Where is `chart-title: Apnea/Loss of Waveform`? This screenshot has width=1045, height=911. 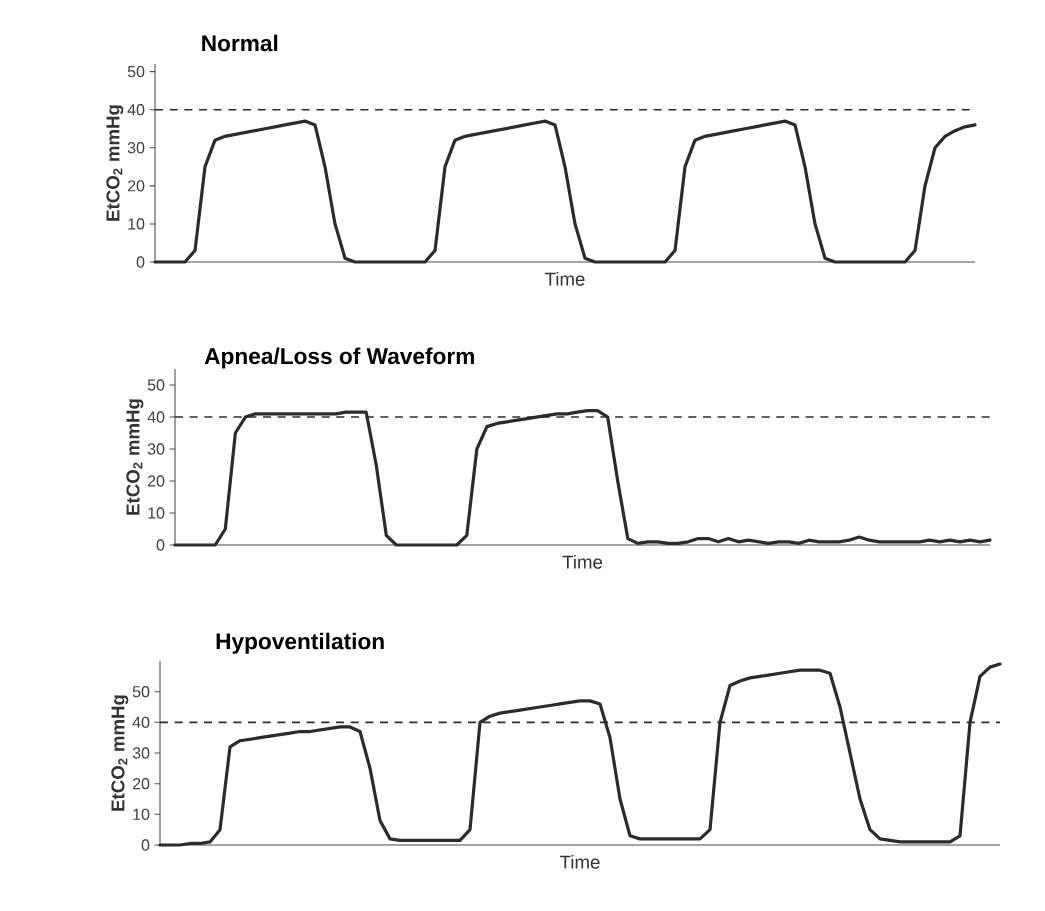 chart-title: Apnea/Loss of Waveform is located at coordinates (339, 358).